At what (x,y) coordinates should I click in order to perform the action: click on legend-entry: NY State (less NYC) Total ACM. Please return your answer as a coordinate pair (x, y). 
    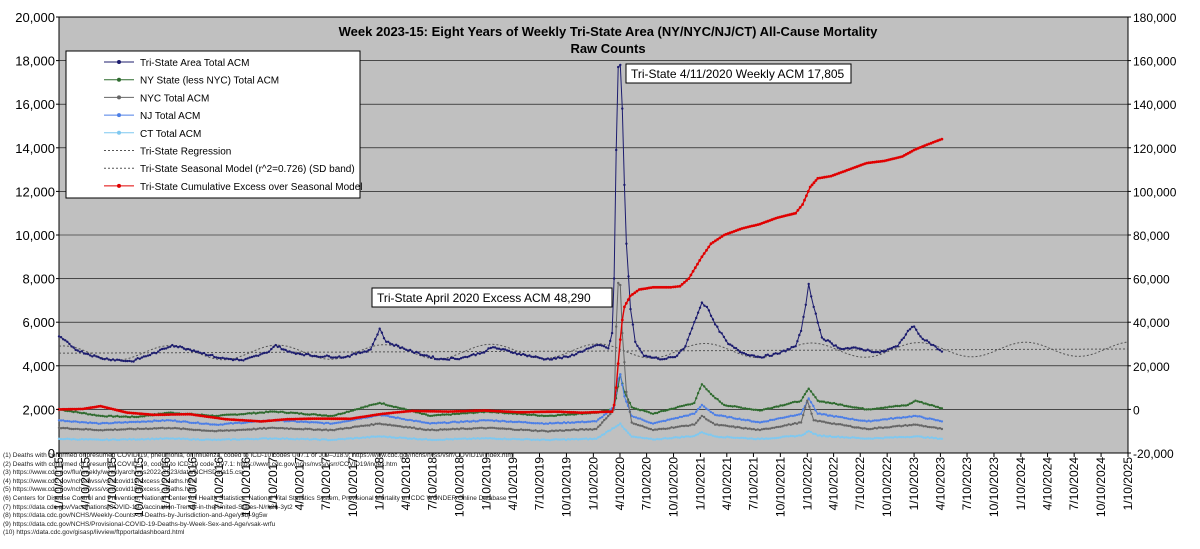
    Looking at the image, I should click on (191, 81).